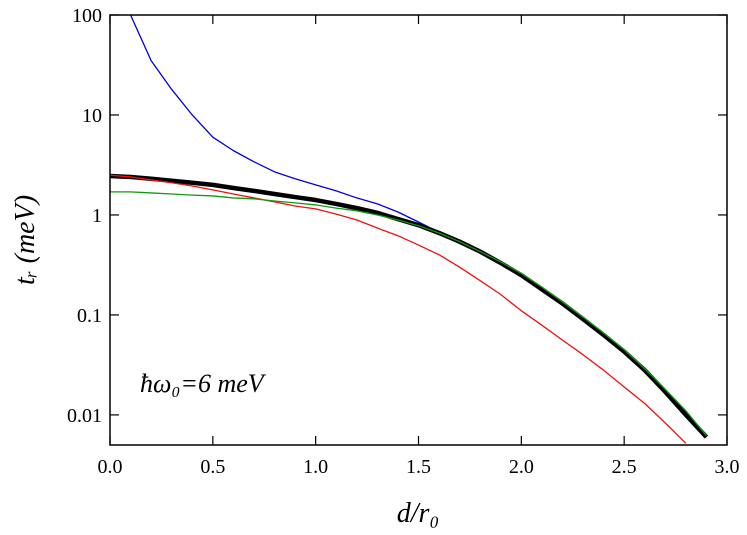 The height and width of the screenshot is (535, 747). Describe the element at coordinates (25, 240) in the screenshot. I see `y-axis-title: tᵣ (meV)` at that location.